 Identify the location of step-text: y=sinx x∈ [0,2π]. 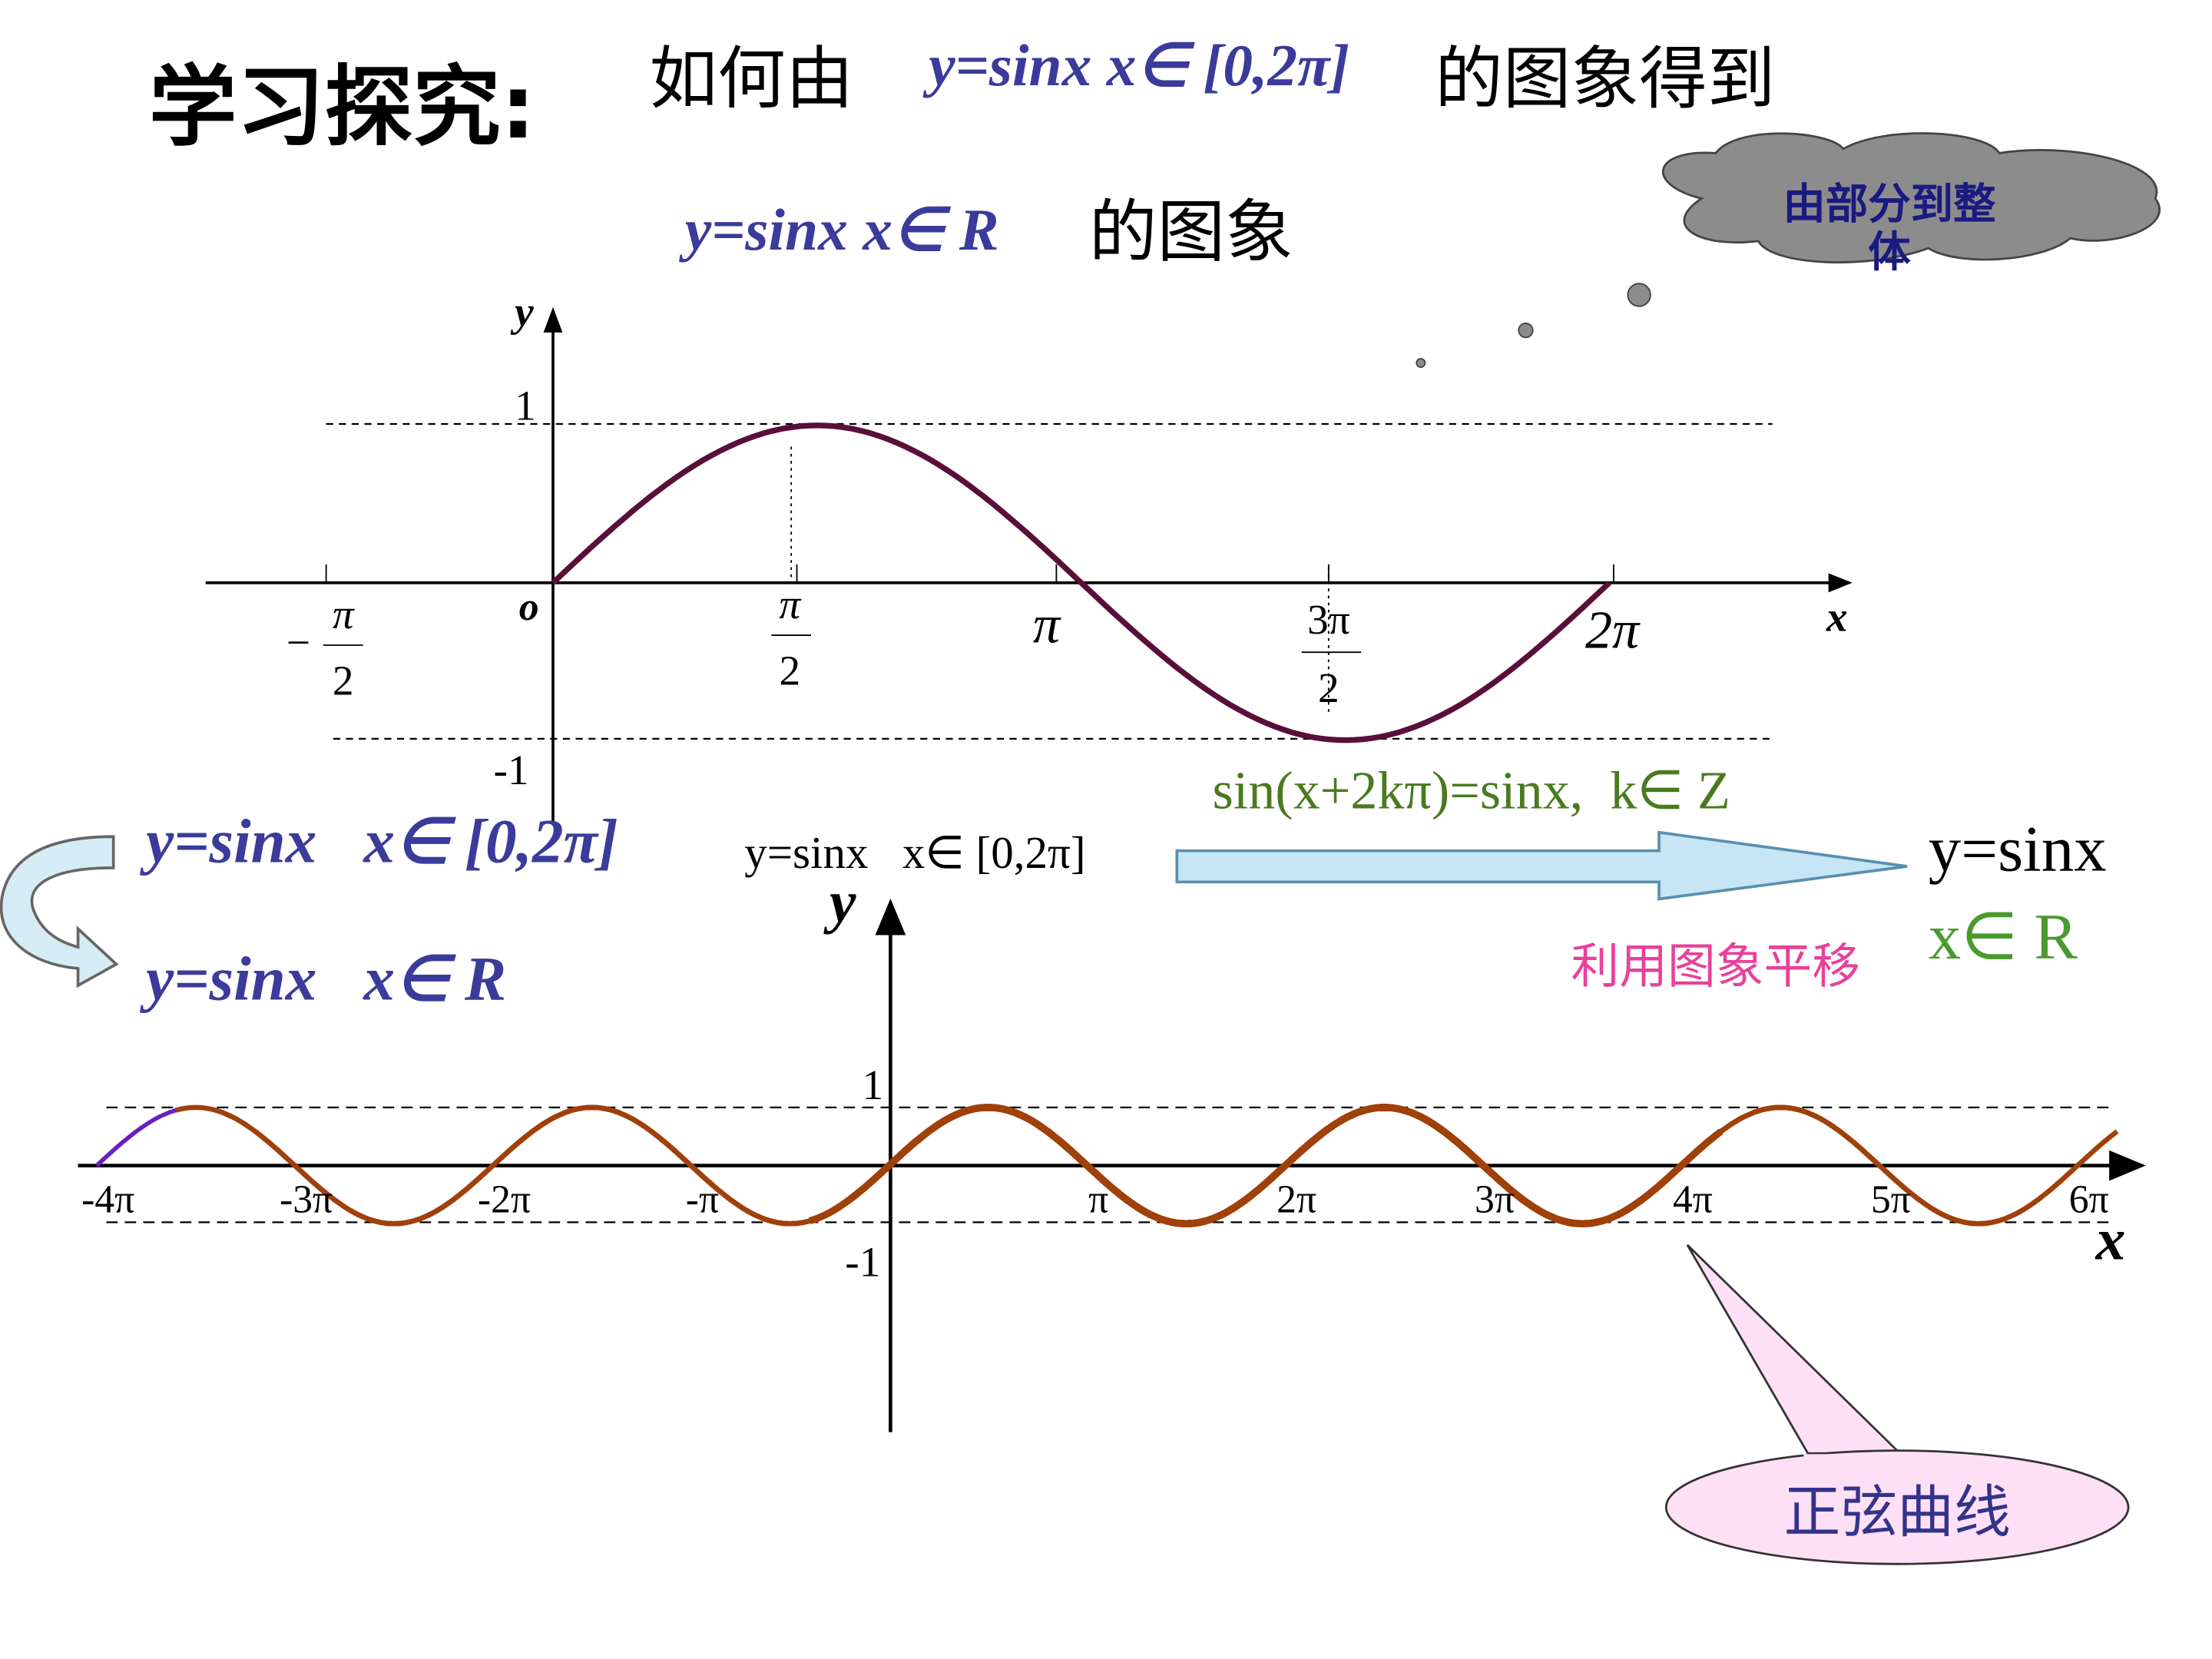
(379, 841).